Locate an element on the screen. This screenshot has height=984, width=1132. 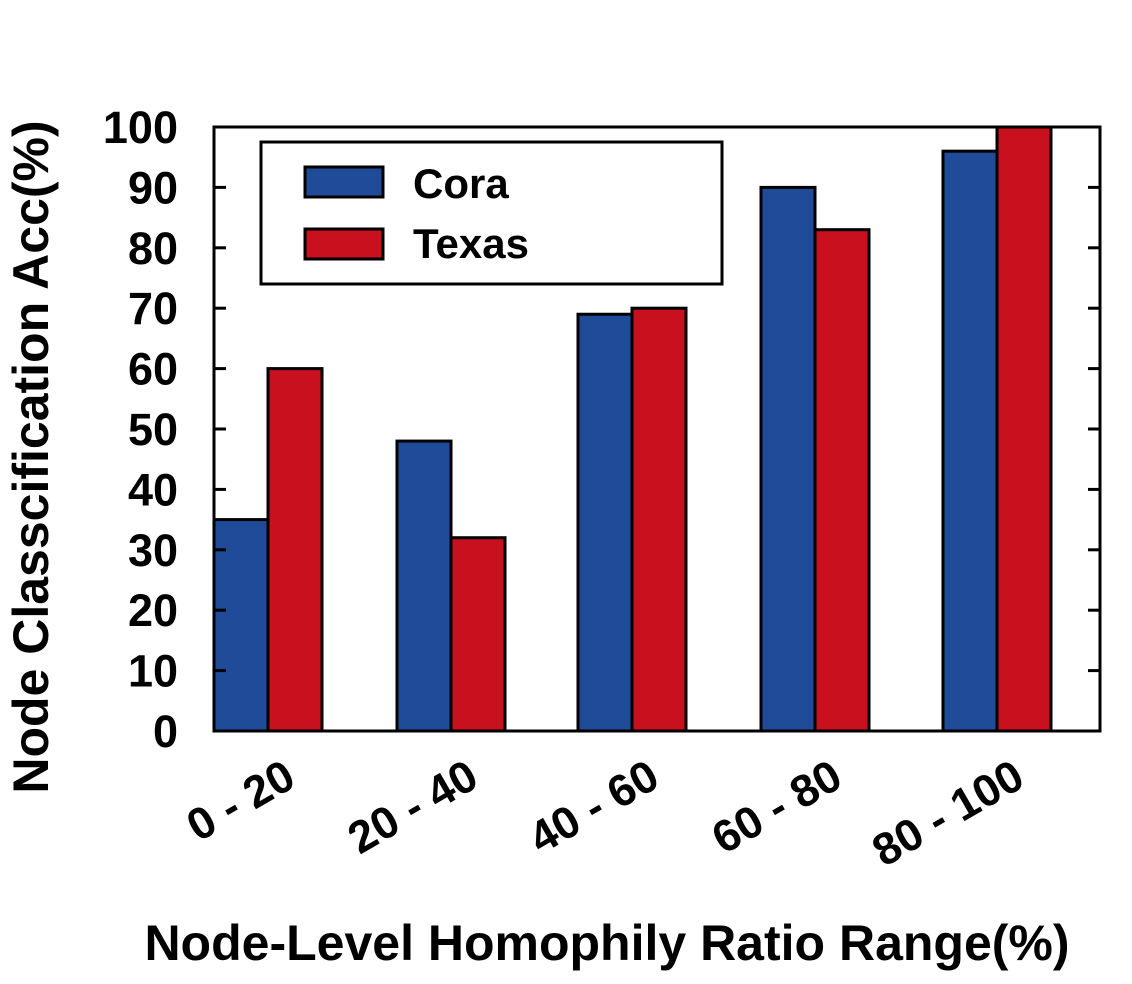
x-tick-label-60-80: 60 - 80 is located at coordinates (776, 806).